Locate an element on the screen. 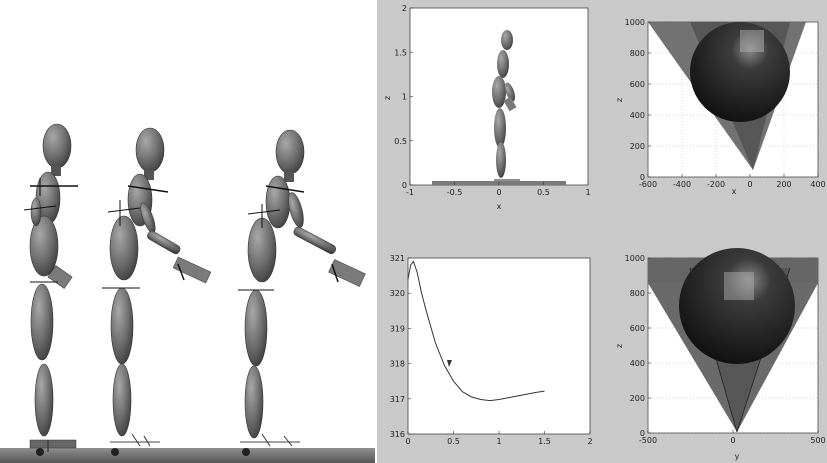 This screenshot has height=463, width=827. x-tick-label: -600 is located at coordinates (648, 184).